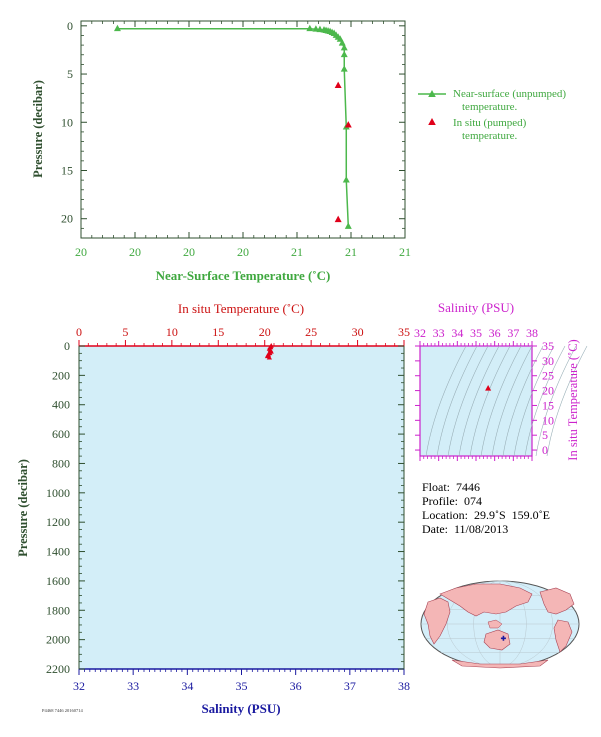 The height and width of the screenshot is (737, 601). I want to click on profile-bottom-tick-label: 35, so click(242, 686).